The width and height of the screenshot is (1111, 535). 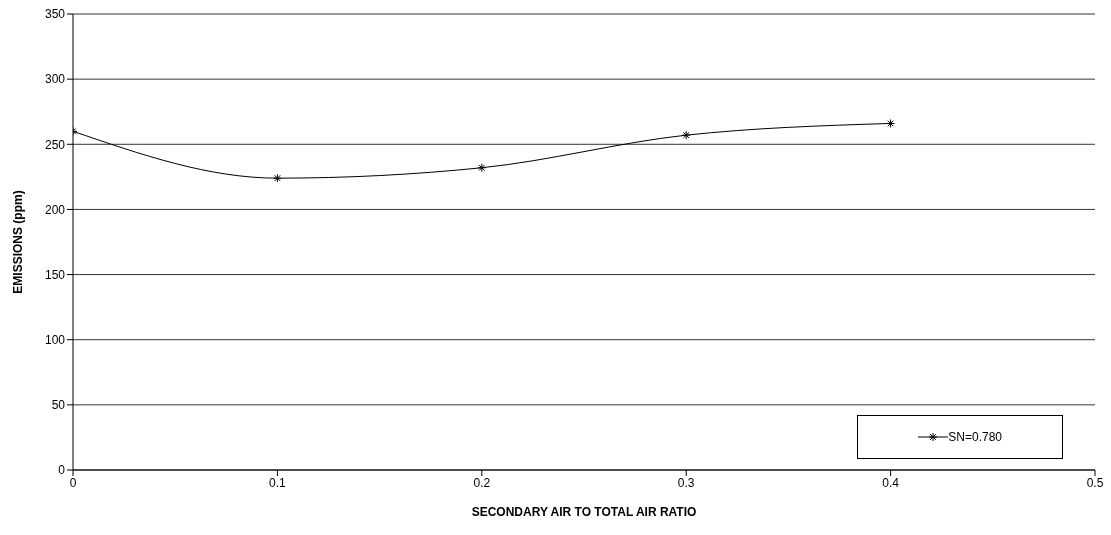 What do you see at coordinates (891, 482) in the screenshot?
I see `x-tick-label: 0.4` at bounding box center [891, 482].